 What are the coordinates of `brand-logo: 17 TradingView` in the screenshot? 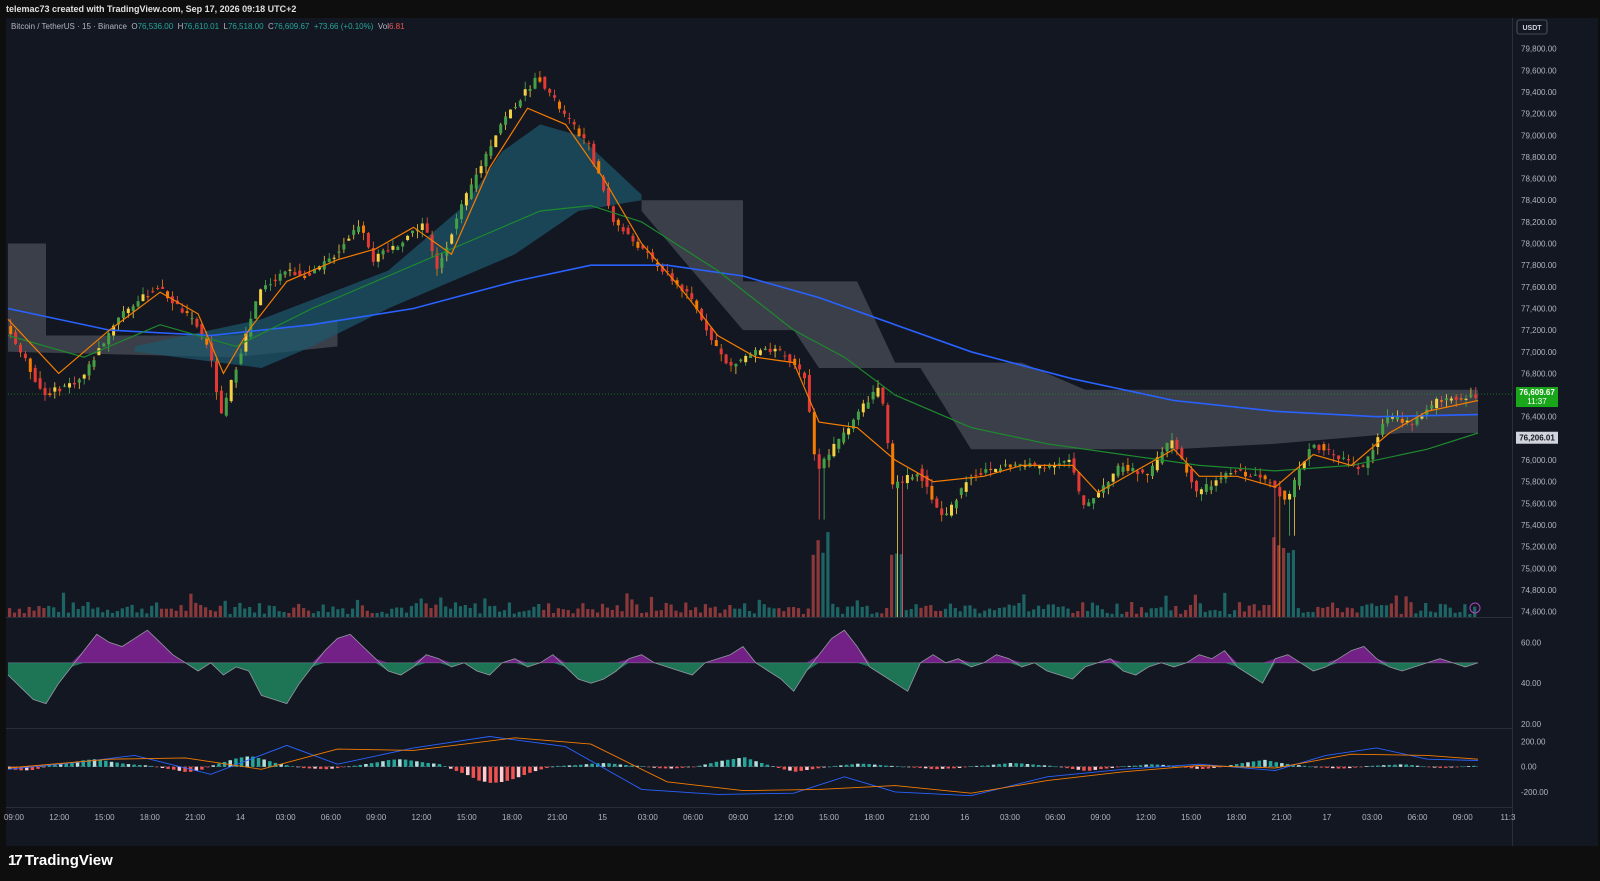 It's located at (60, 860).